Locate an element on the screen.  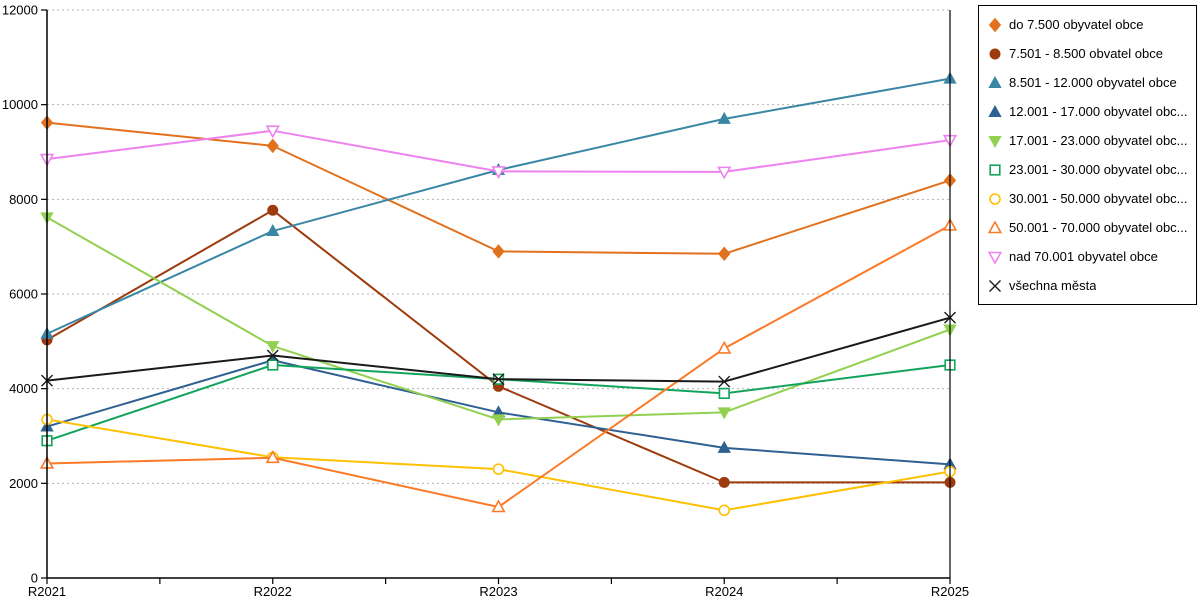
legend-item-label: 8.501 - 12.000 obyvatel obce is located at coordinates (1093, 82).